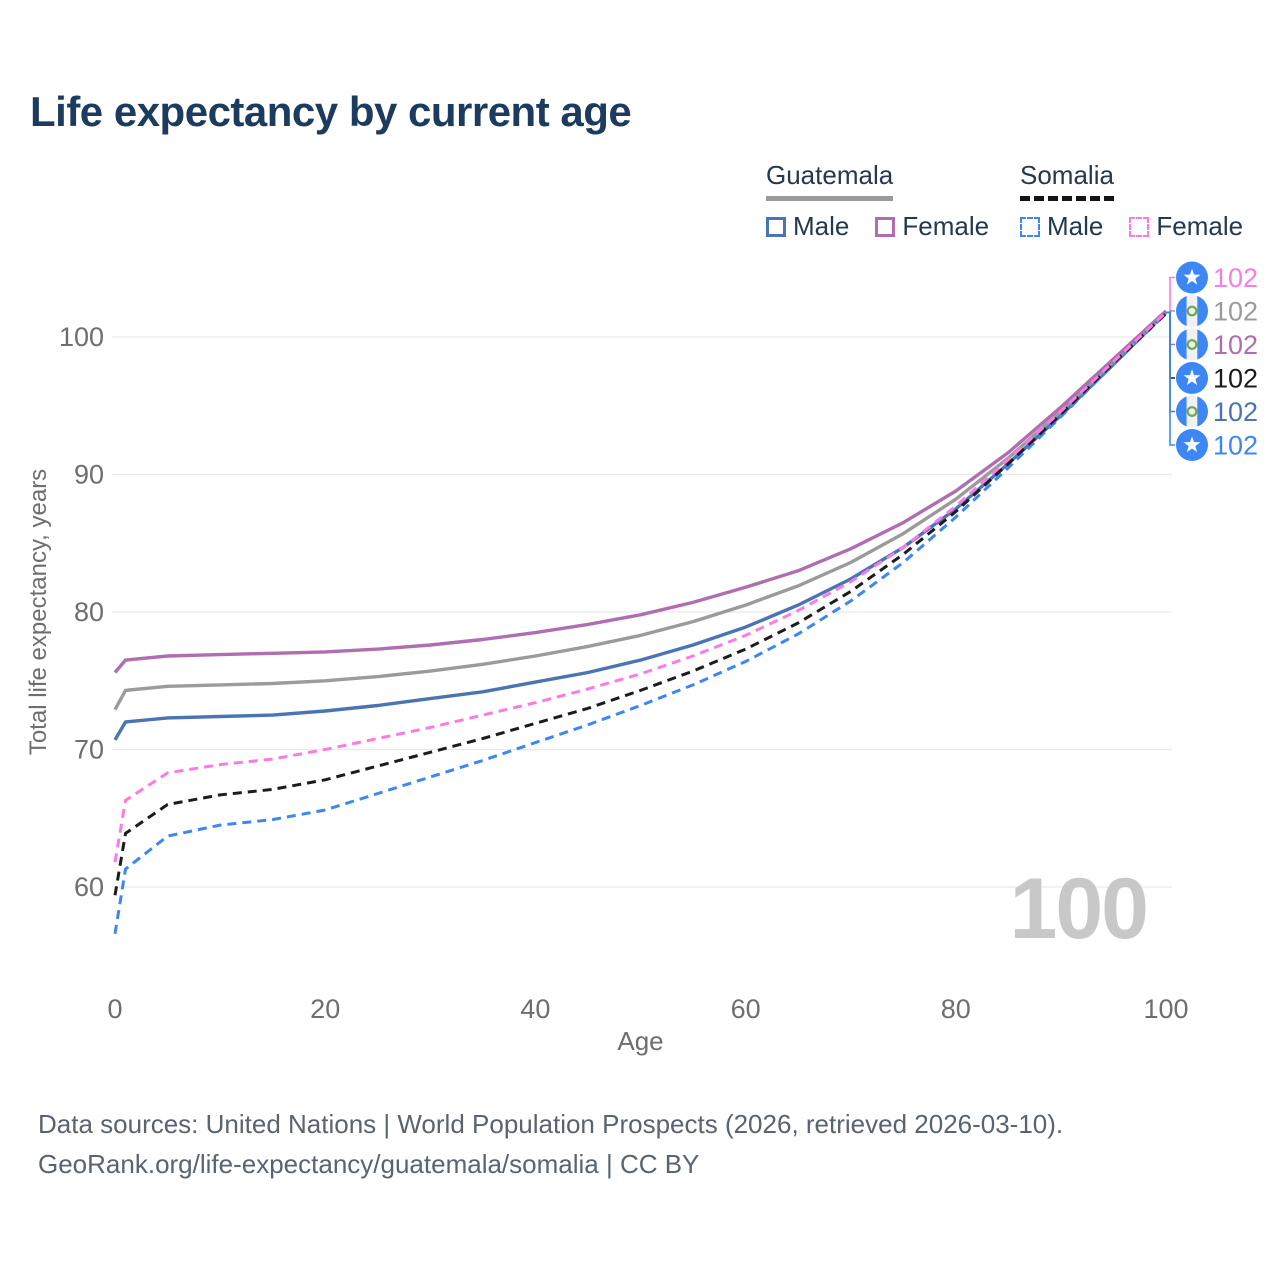 The height and width of the screenshot is (1280, 1280). What do you see at coordinates (1030, 226) in the screenshot?
I see `somalia-male-swatch-icon` at bounding box center [1030, 226].